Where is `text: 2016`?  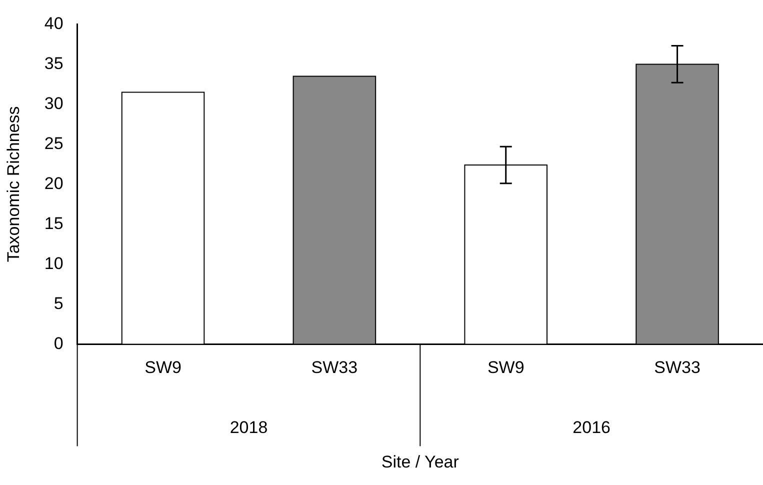 text: 2016 is located at coordinates (591, 427).